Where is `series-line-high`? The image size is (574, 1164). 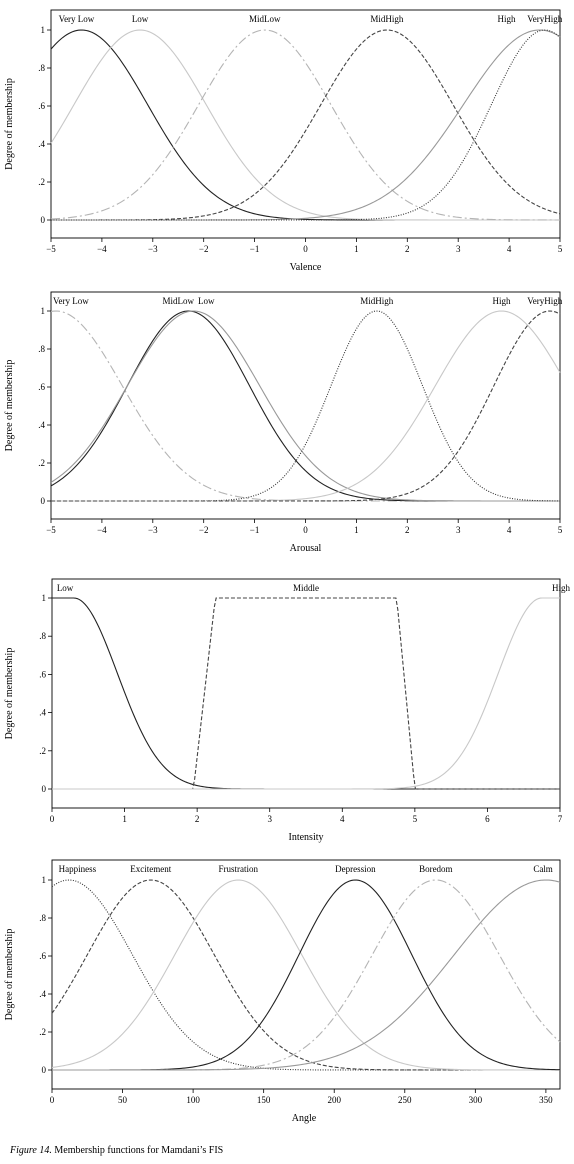
series-line-high is located at coordinates (306, 125).